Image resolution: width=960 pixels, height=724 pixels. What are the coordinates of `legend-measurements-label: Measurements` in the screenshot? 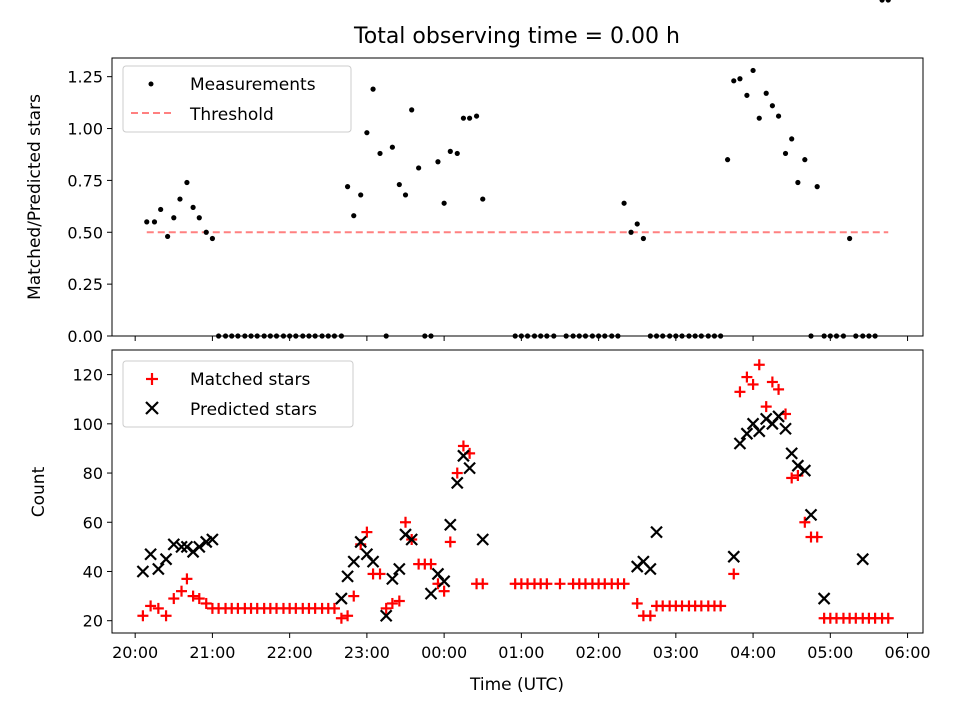 It's located at (253, 85).